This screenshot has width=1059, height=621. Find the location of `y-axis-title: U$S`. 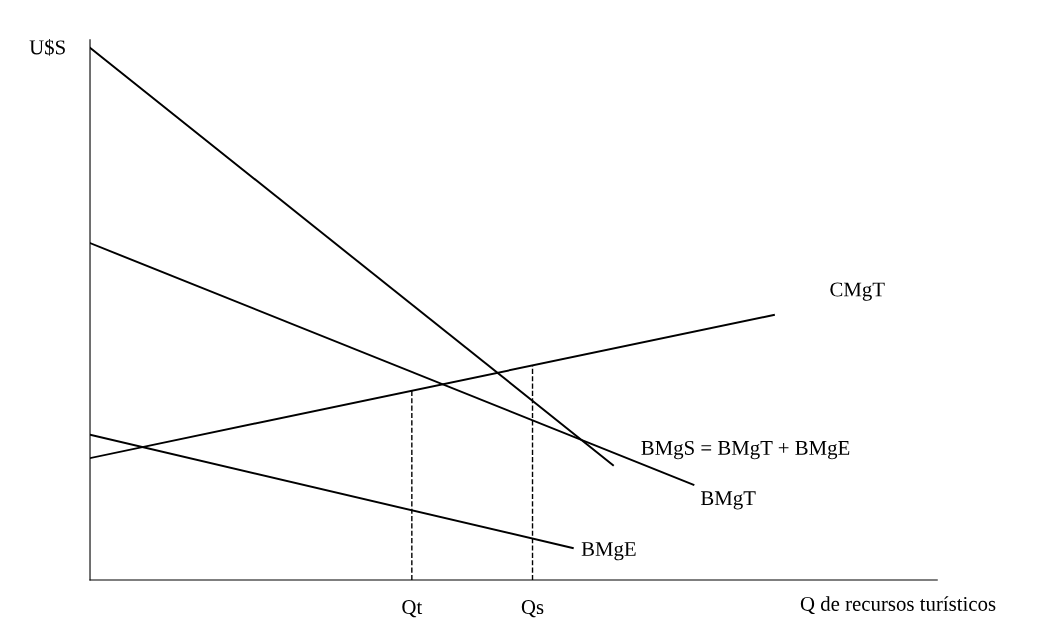

y-axis-title: U$S is located at coordinates (47, 47).